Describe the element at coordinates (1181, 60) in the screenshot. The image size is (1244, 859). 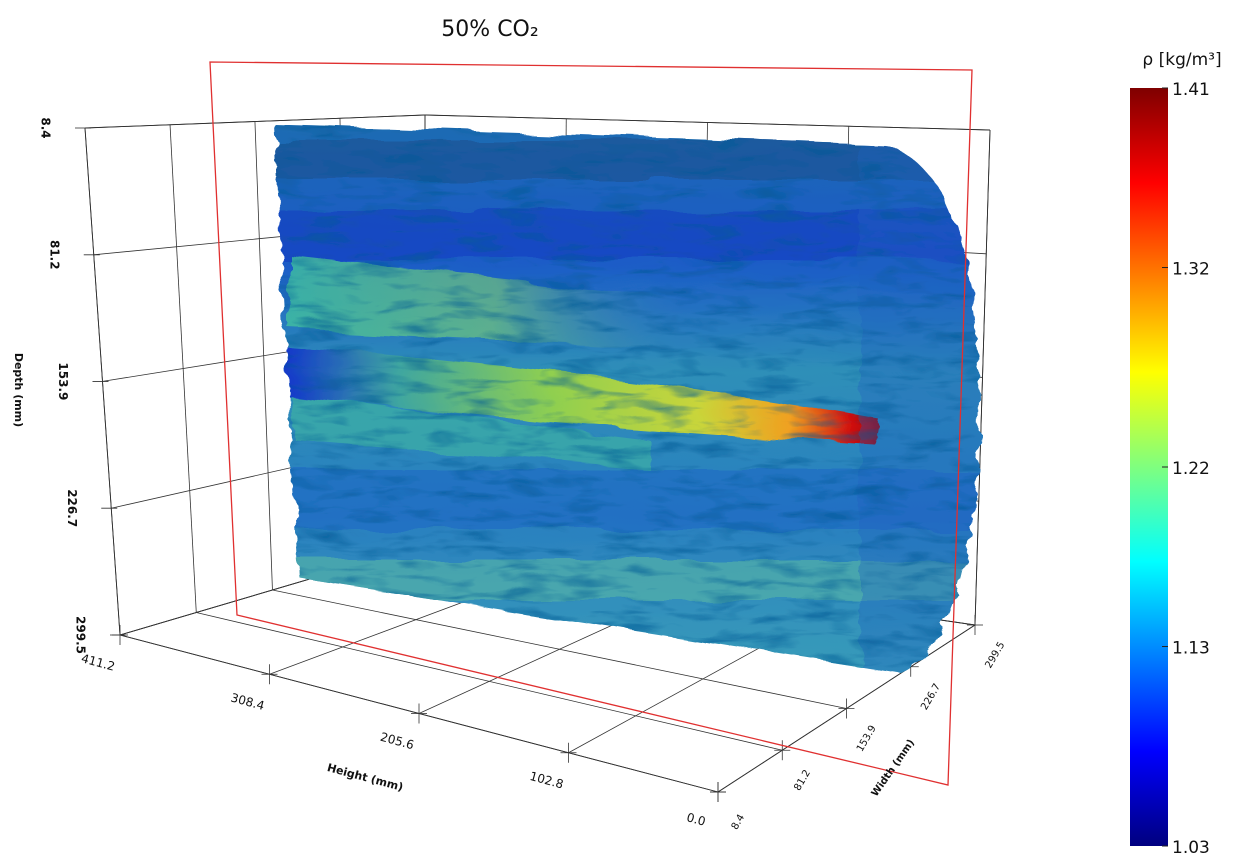
I see `colorbar-title: ρ [kg/m³]` at that location.